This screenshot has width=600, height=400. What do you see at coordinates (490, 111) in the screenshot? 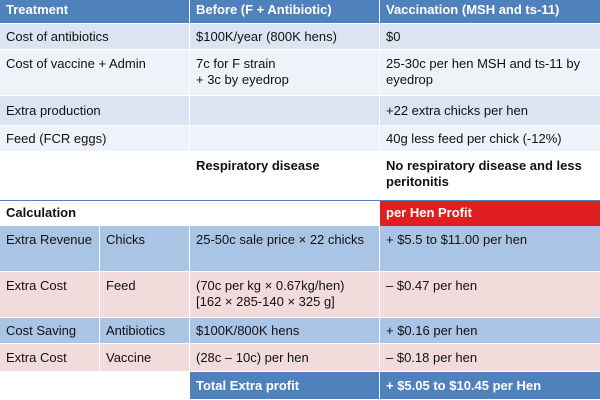
I see `row-vaccination: +22 extra chicks per hen` at bounding box center [490, 111].